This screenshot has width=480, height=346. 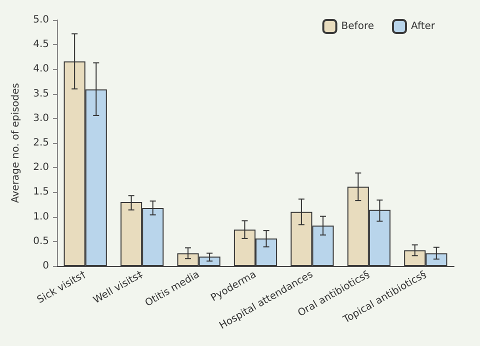 What do you see at coordinates (41, 94) in the screenshot?
I see `y-tick-label: 3.5` at bounding box center [41, 94].